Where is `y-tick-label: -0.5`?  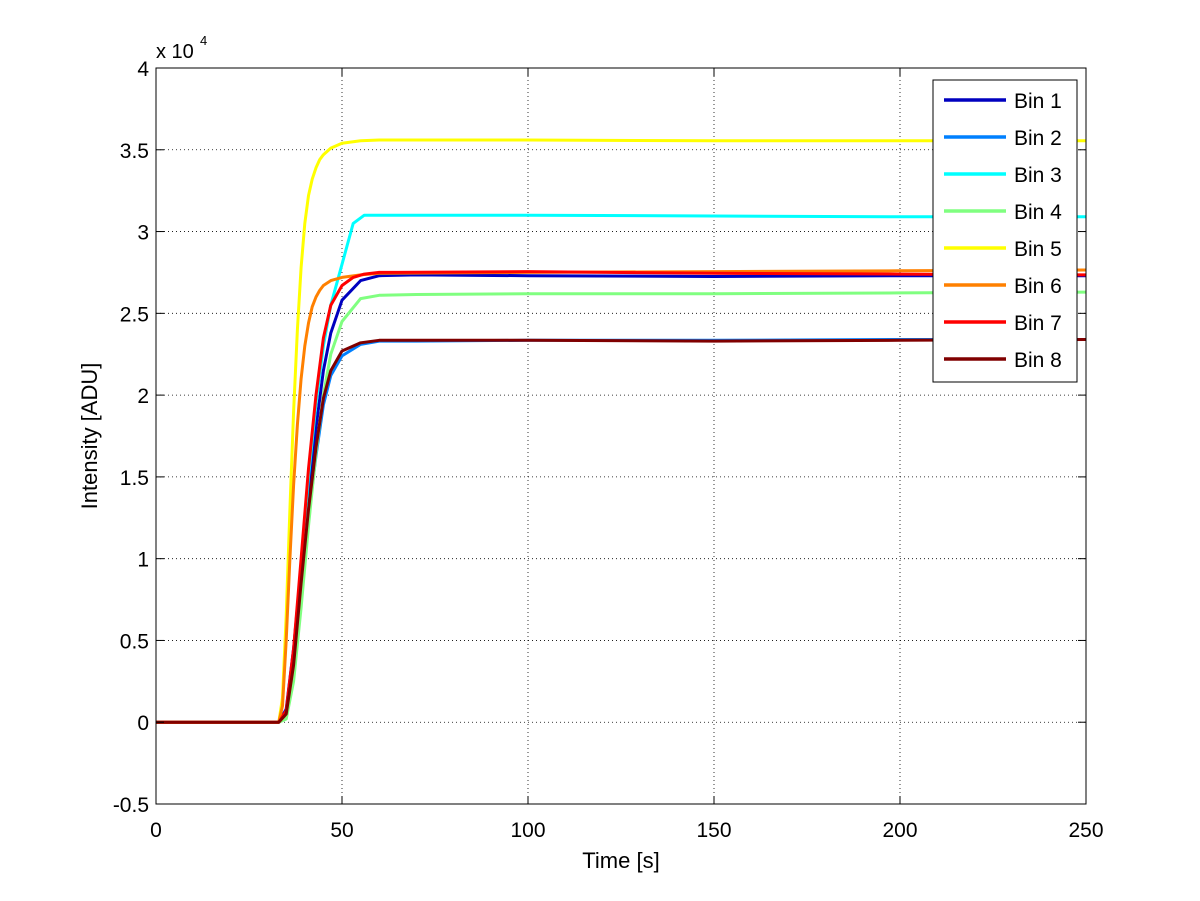
y-tick-label: -0.5 is located at coordinates (131, 805).